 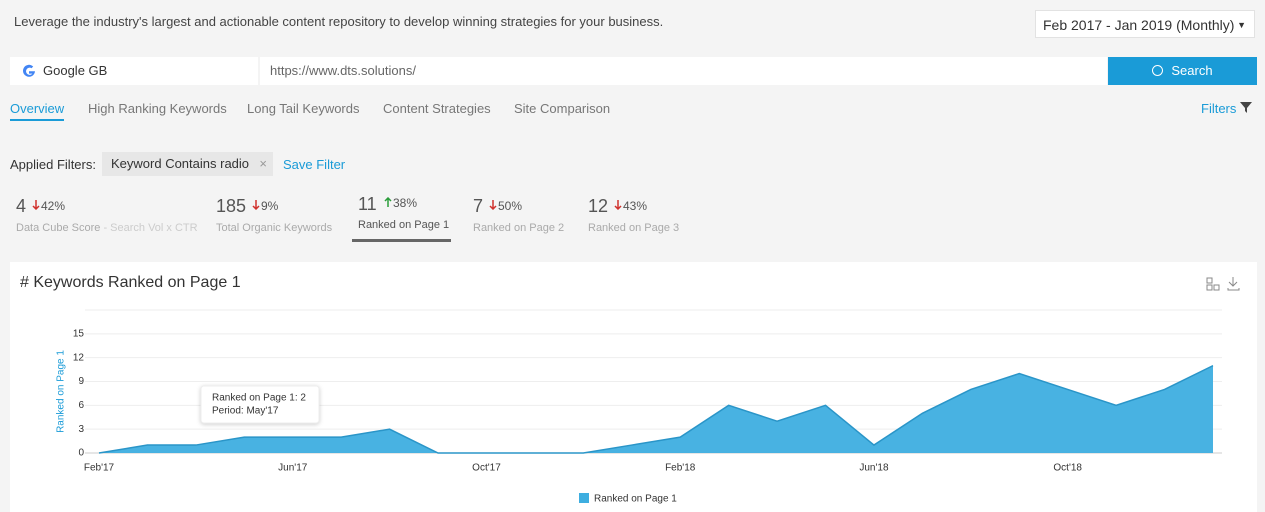 What do you see at coordinates (401, 218) in the screenshot?
I see `metric: 11 38% Ranked on Page 1` at bounding box center [401, 218].